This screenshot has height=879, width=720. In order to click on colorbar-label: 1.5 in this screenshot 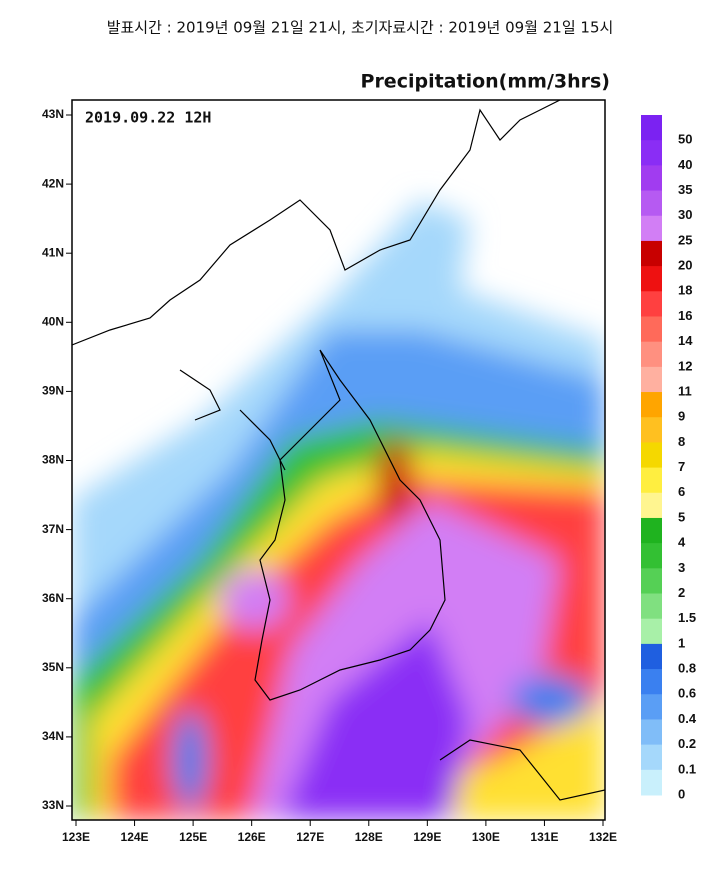, I will do `click(687, 617)`.